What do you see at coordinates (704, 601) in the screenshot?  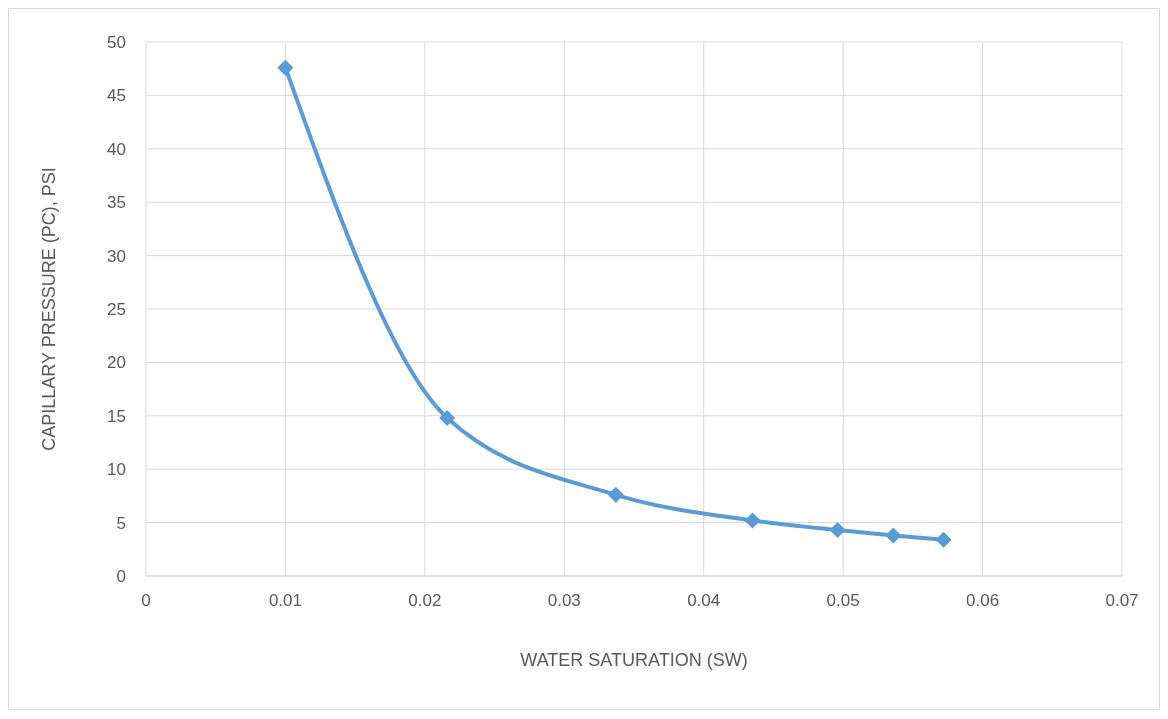 I see `x-tick-label: 0.04` at bounding box center [704, 601].